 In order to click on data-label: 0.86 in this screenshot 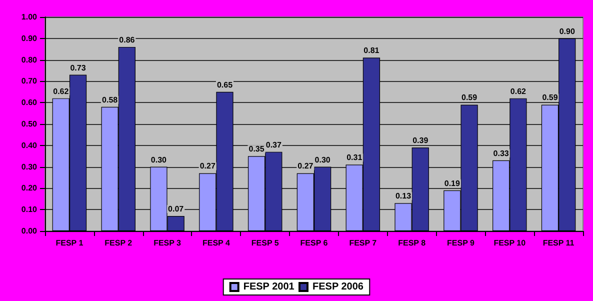, I will do `click(127, 39)`.